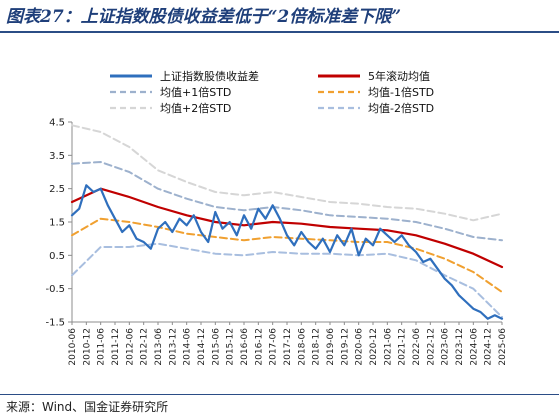  I want to click on y-axis: 4.5 3.5 2.5 1.5 0.5 -0.5 -1.5, so click(59, 223).